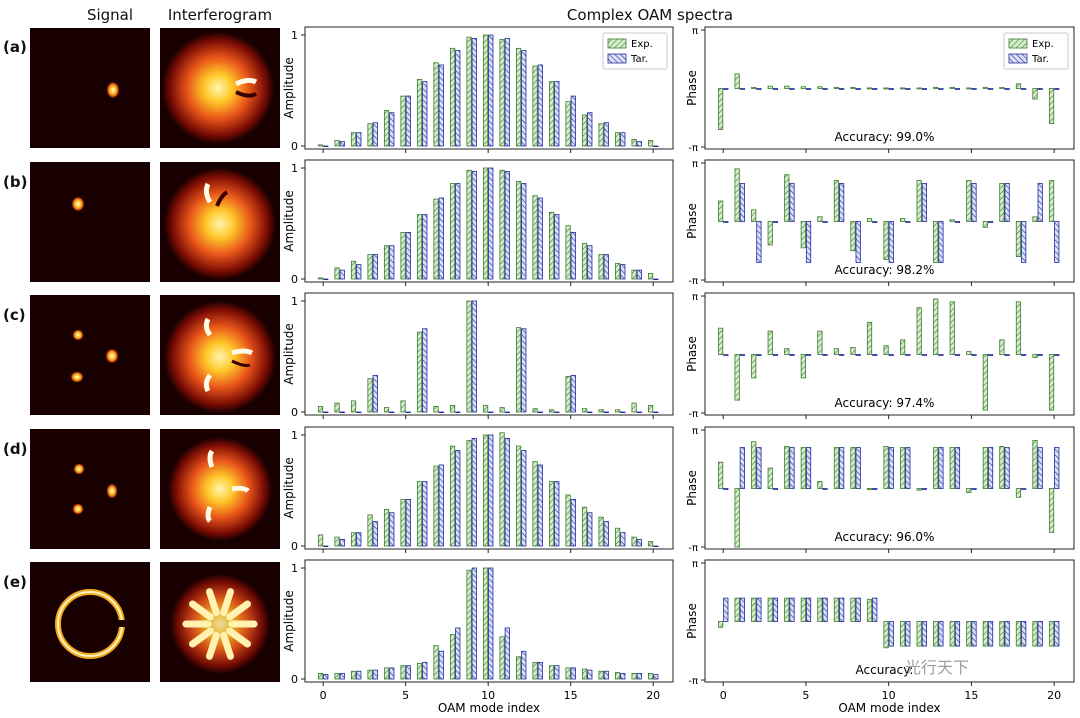 The width and height of the screenshot is (1080, 718). What do you see at coordinates (639, 59) in the screenshot?
I see `legend-label-tar: Tar.` at bounding box center [639, 59].